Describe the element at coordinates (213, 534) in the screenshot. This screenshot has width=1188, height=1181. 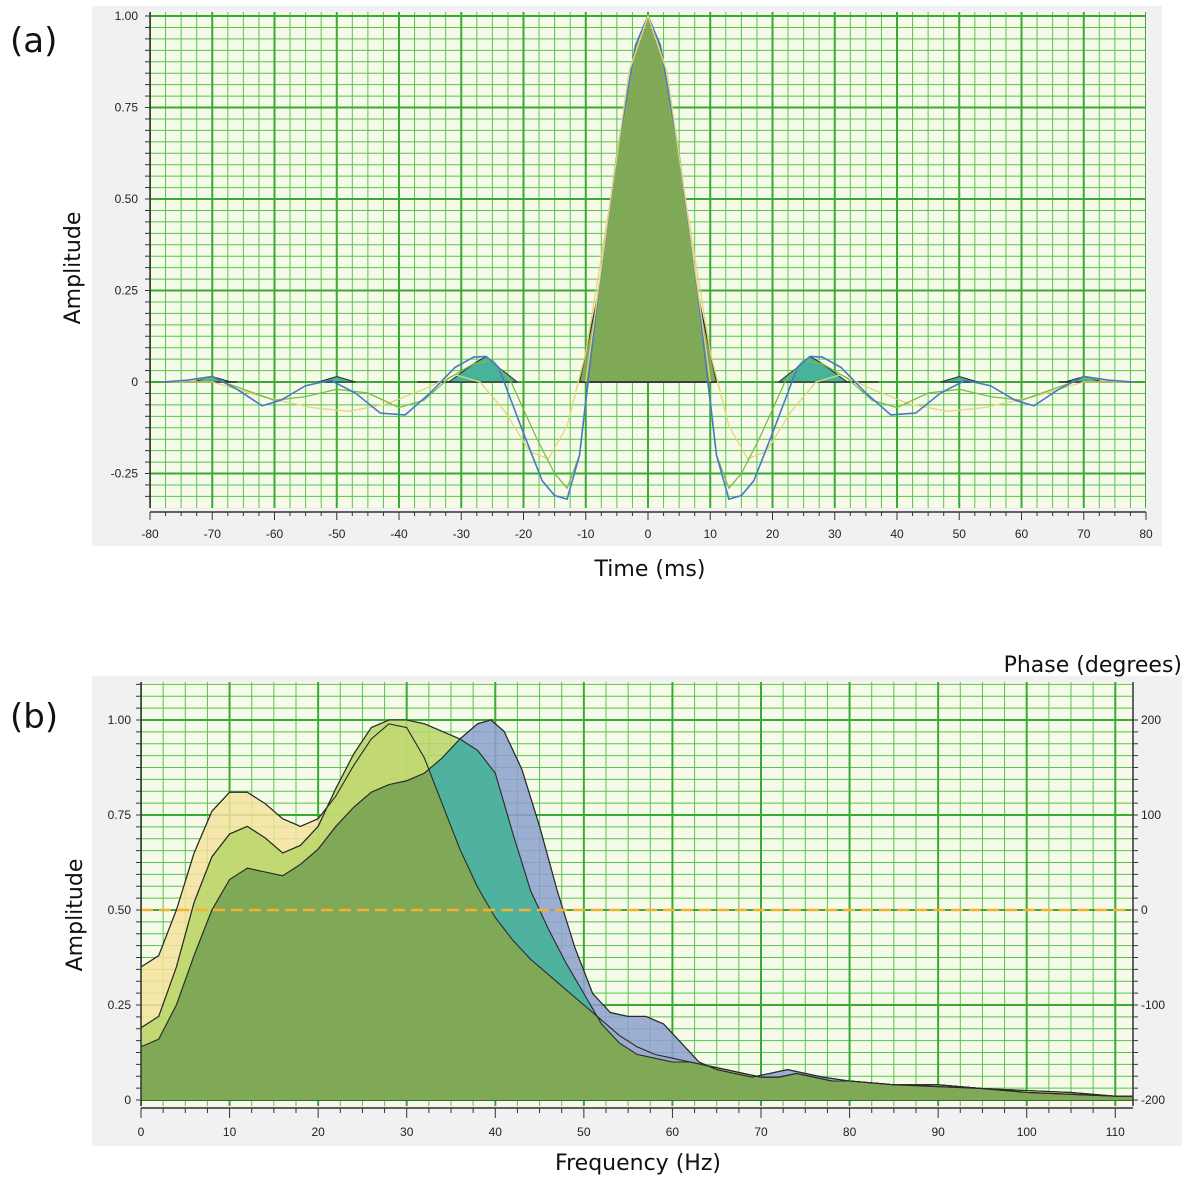
I see `x-tick-label: -70` at that location.